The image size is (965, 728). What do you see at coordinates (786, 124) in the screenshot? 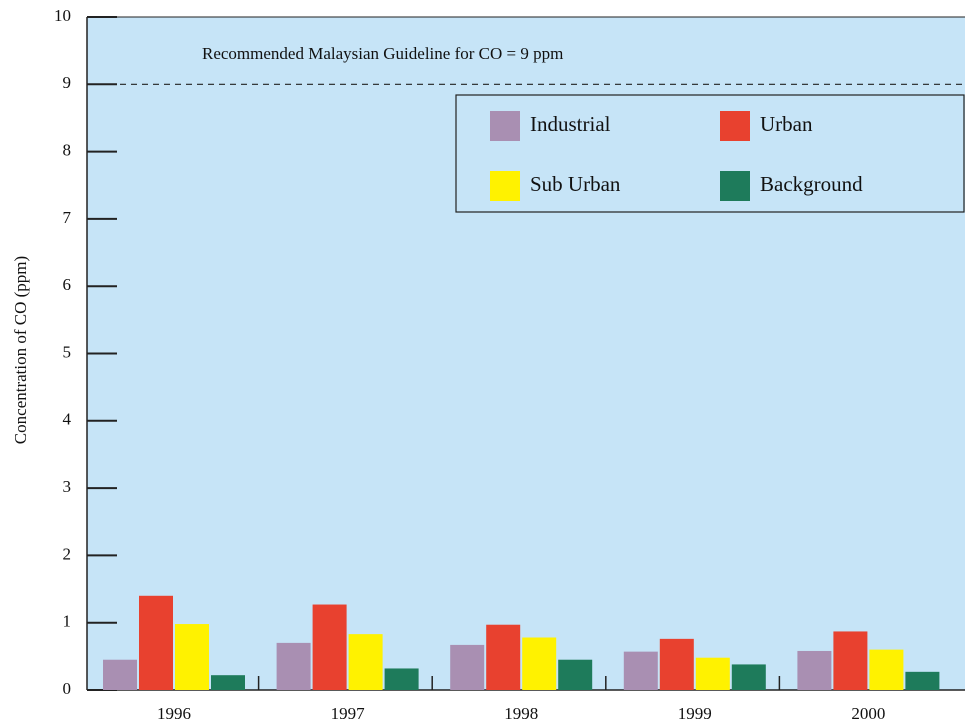
I see `legend-label: Urban` at bounding box center [786, 124].